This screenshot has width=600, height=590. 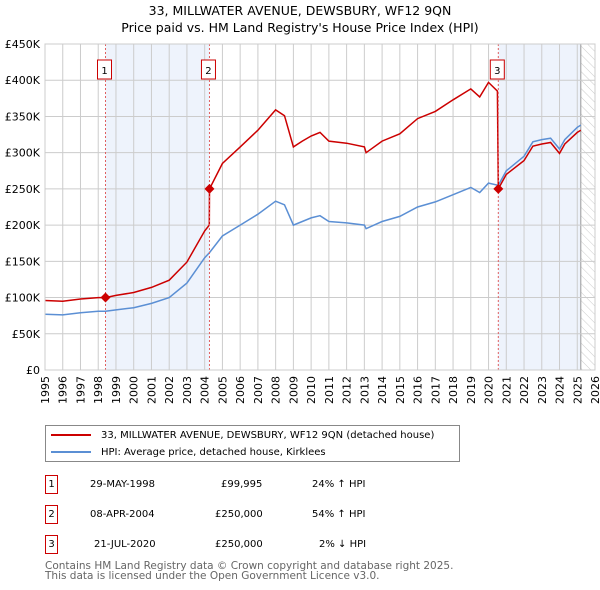 I want to click on y-tick-label: £350K, so click(x=23, y=116).